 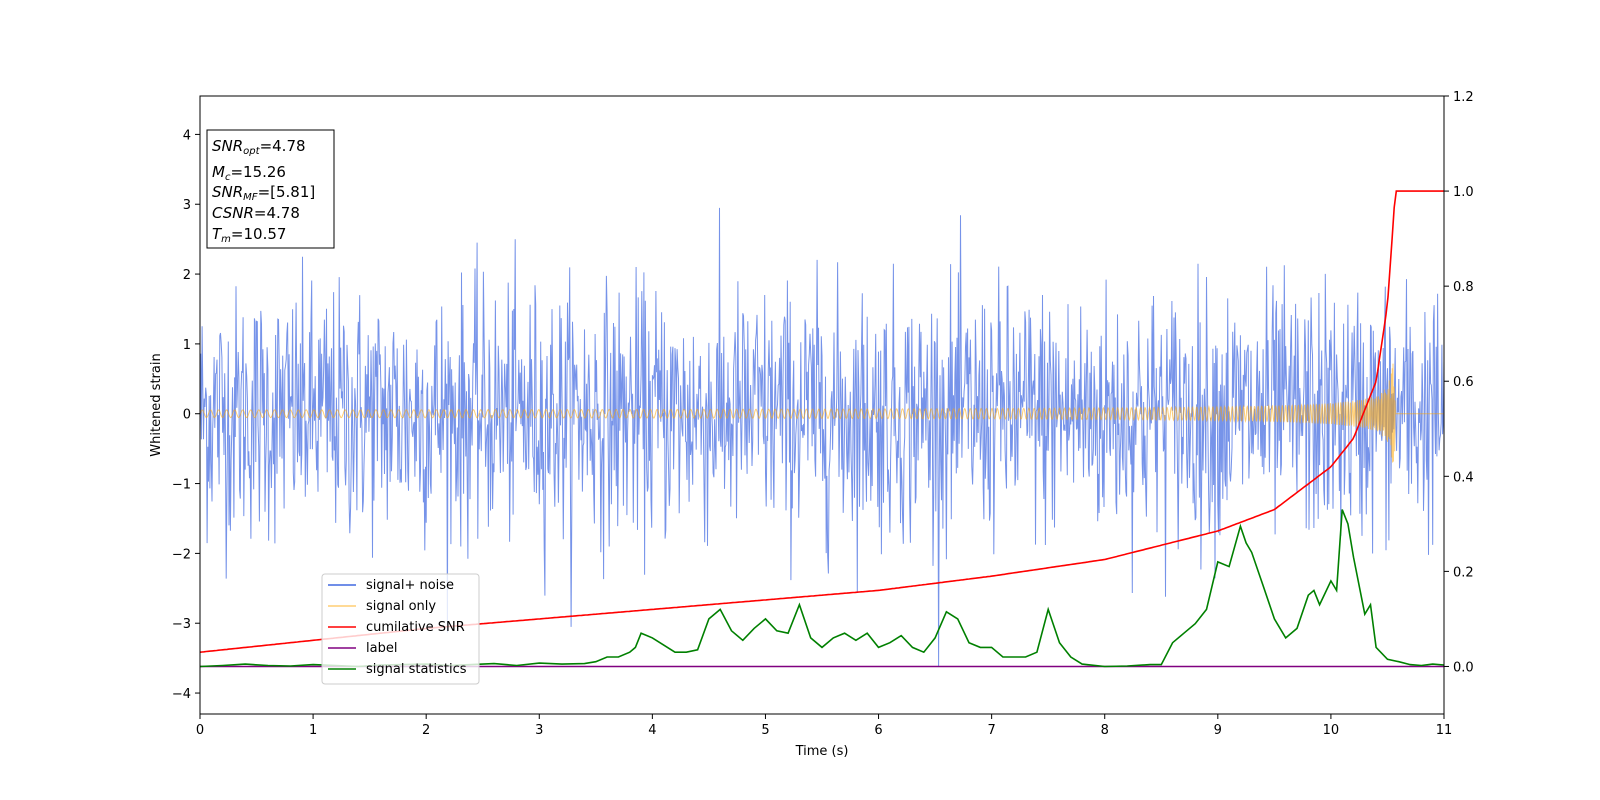 I want to click on x-tick-label: 8, so click(x=1105, y=730).